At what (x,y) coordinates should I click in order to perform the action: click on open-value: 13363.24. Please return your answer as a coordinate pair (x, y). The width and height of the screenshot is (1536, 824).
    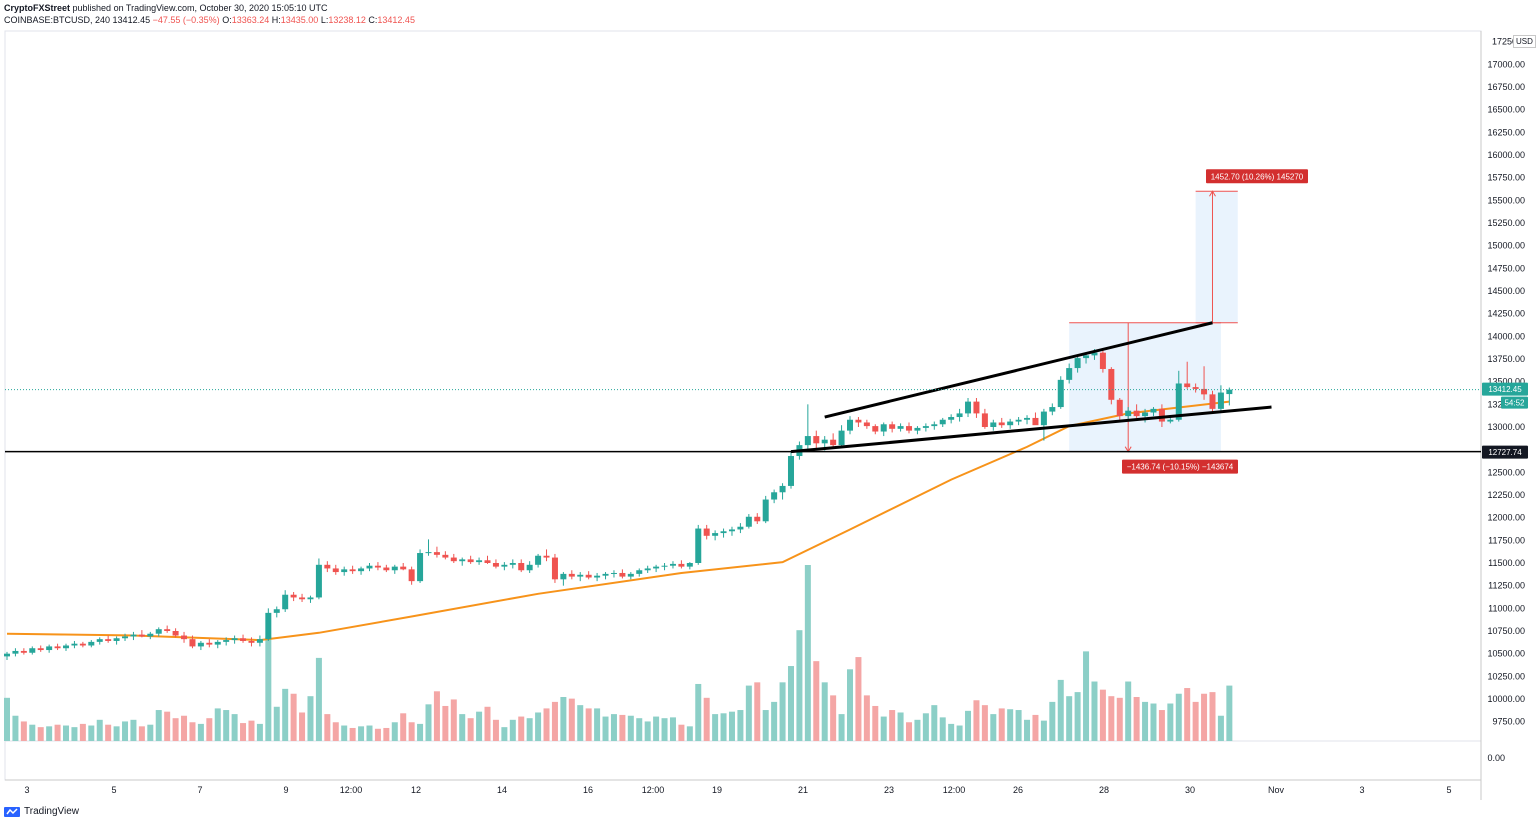
    Looking at the image, I should click on (250, 20).